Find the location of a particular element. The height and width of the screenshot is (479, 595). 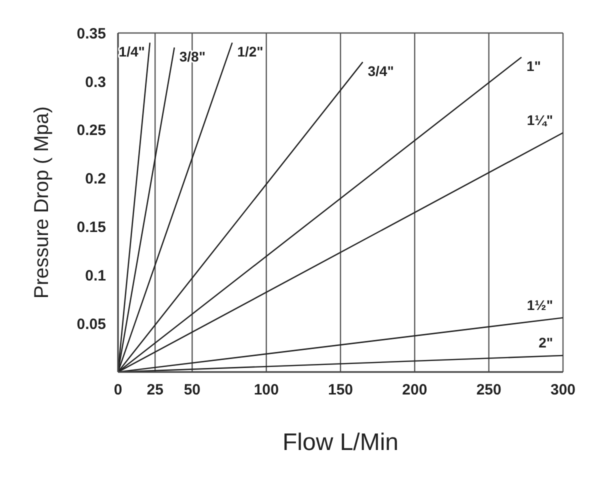

y-tick-label: 0.1 is located at coordinates (95, 275).